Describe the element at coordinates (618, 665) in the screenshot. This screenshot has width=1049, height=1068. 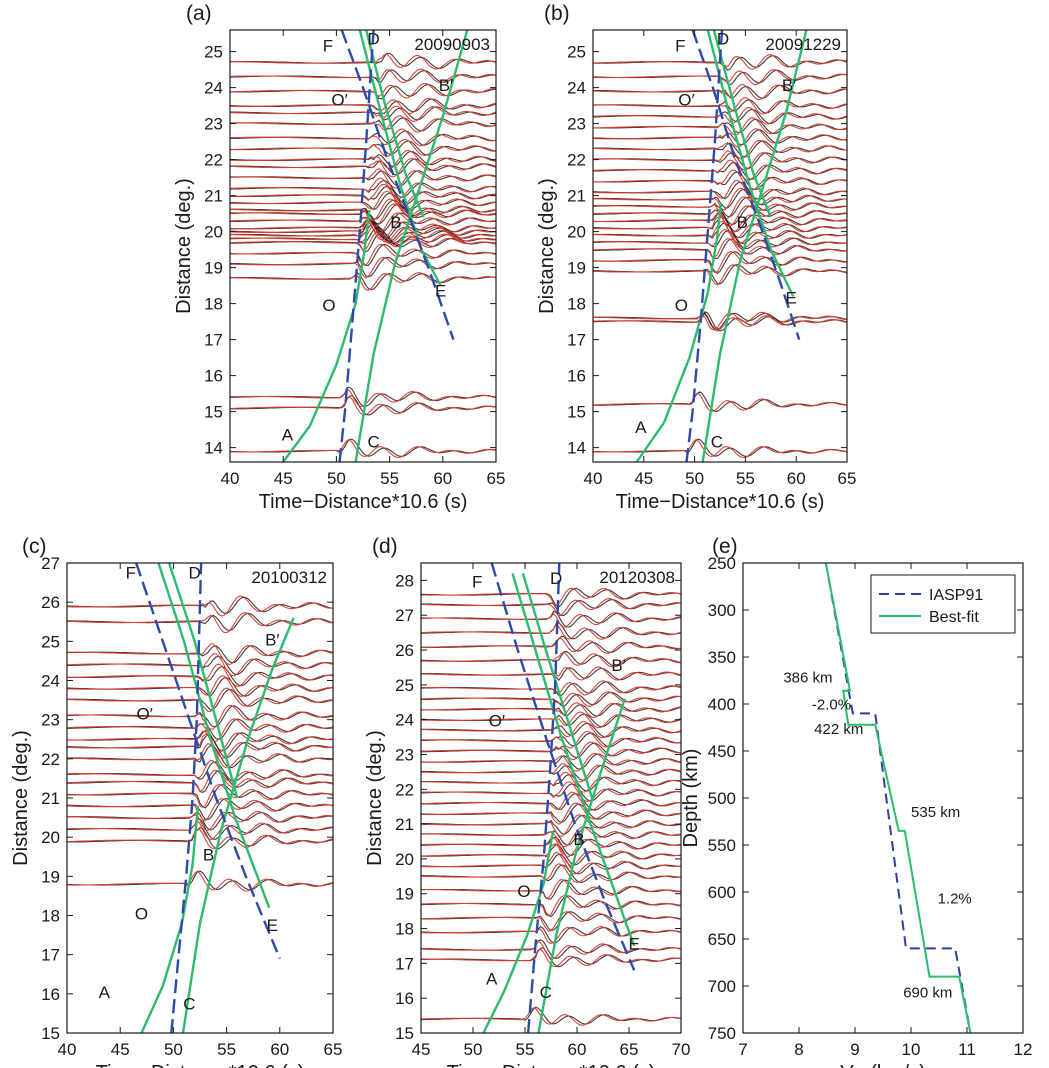
I see `annotation-label: B′` at that location.